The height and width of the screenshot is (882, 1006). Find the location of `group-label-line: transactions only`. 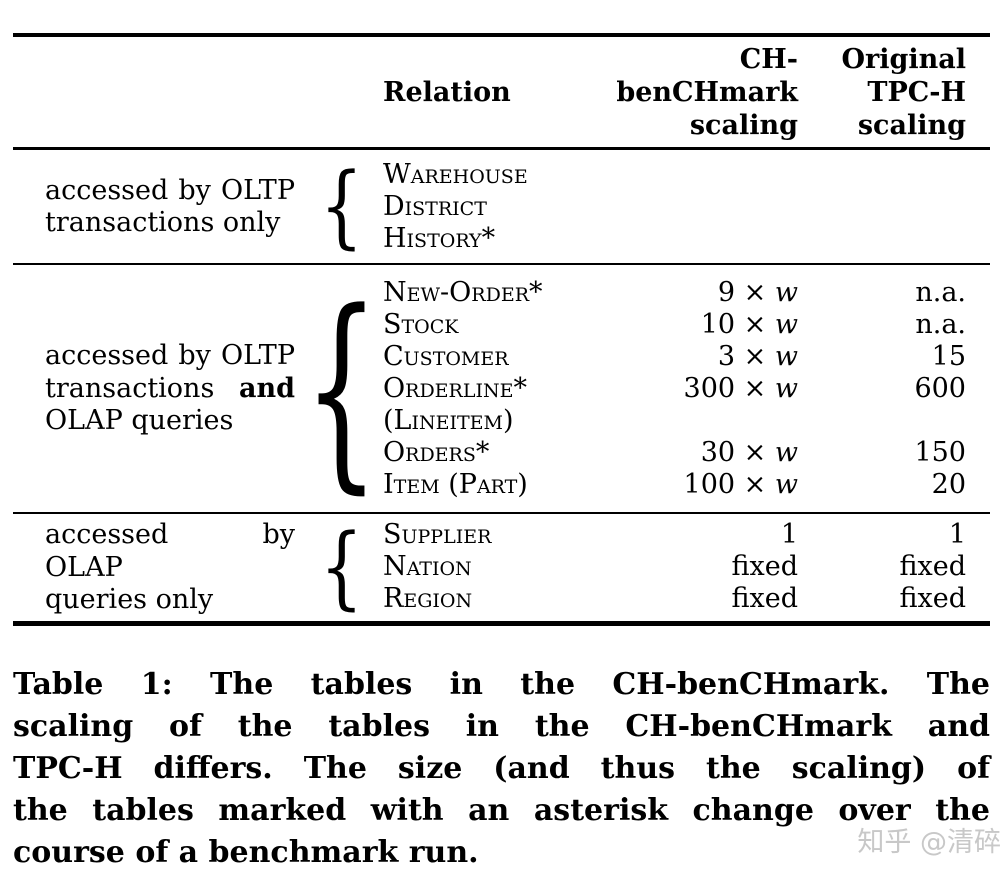

group-label-line: transactions only is located at coordinates (163, 222).